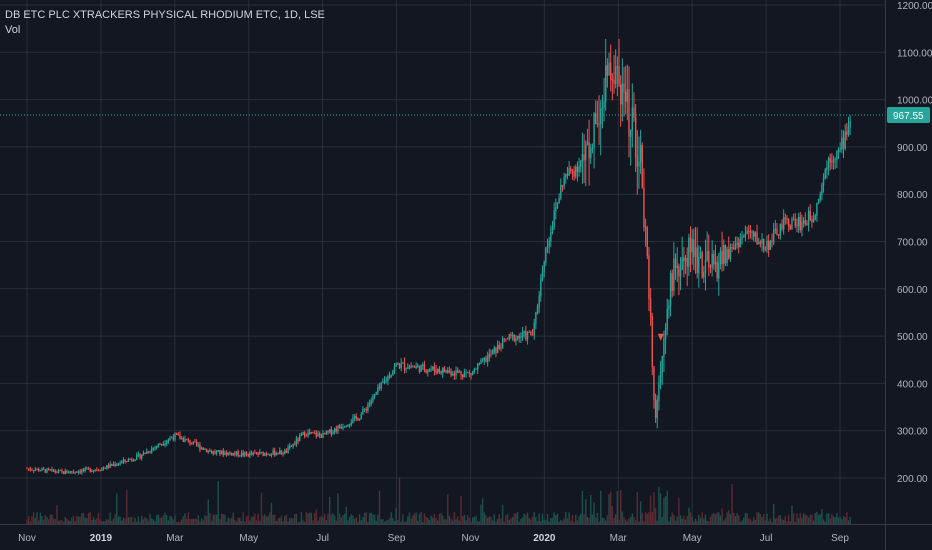 The height and width of the screenshot is (550, 932). I want to click on x-tick-label: May, so click(248, 538).